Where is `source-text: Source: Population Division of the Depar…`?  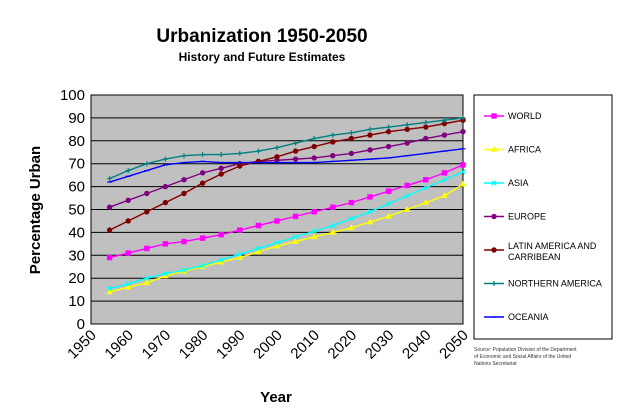
source-text: Source: Population Division of the Depar… is located at coordinates (525, 357).